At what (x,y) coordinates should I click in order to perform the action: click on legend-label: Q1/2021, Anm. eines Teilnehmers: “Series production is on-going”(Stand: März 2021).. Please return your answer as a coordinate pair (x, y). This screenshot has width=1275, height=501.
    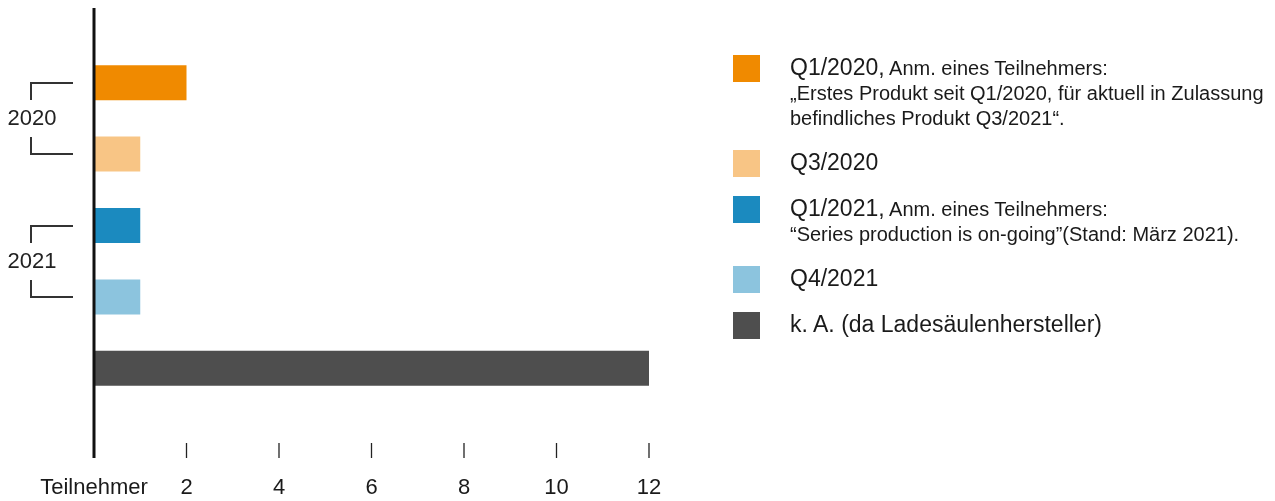
    Looking at the image, I should click on (1015, 221).